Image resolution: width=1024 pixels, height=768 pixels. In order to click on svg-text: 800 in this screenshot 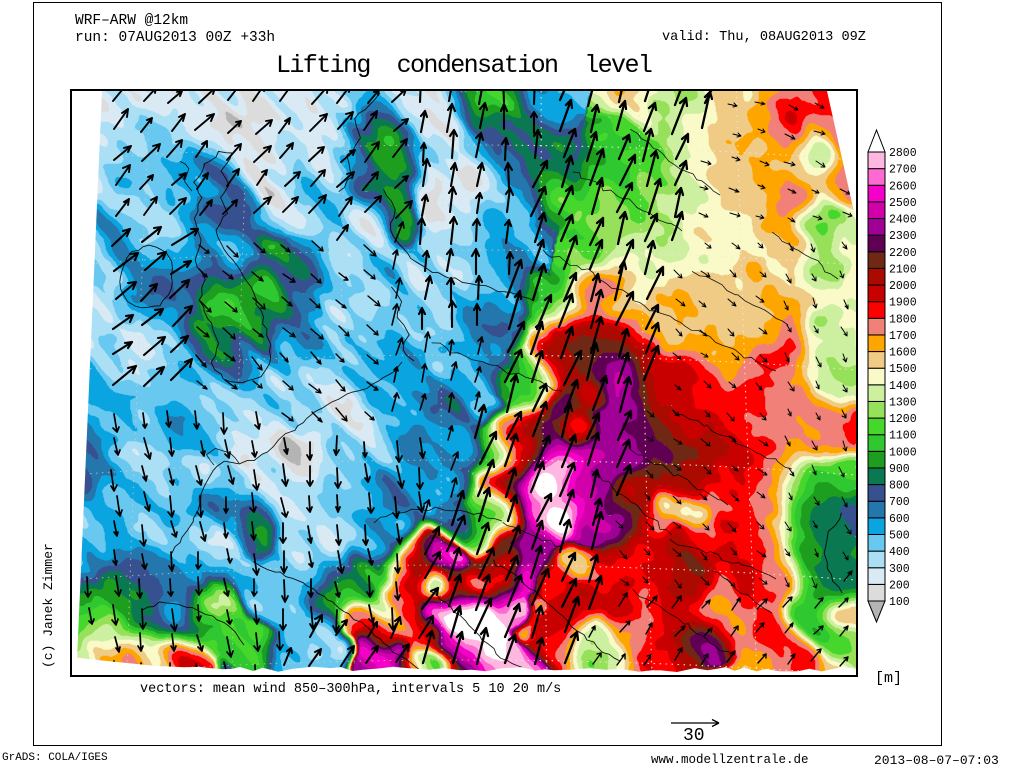, I will do `click(899, 486)`.